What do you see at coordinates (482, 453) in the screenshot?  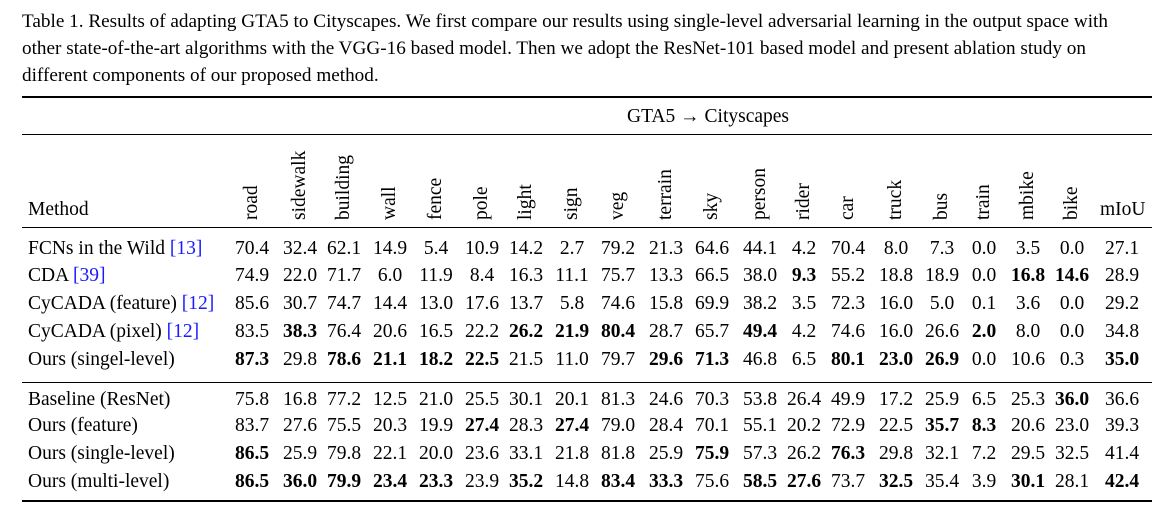 I see `cell-pole: 23.6` at bounding box center [482, 453].